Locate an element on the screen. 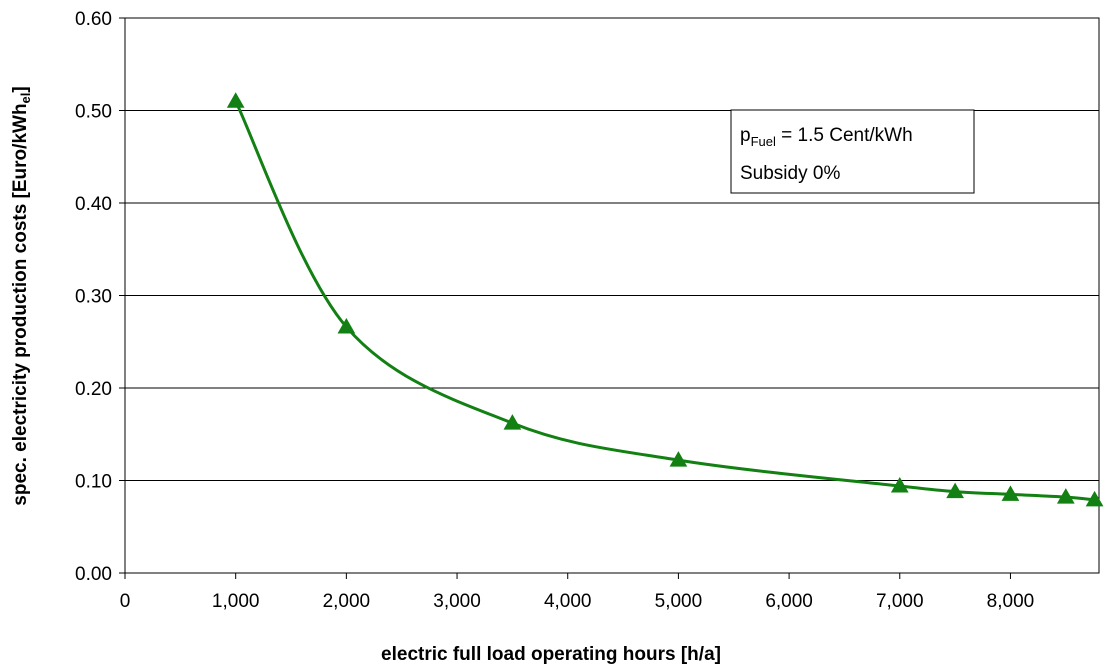 The width and height of the screenshot is (1104, 672). annotation-line-2: Subsidy 0% is located at coordinates (790, 173).